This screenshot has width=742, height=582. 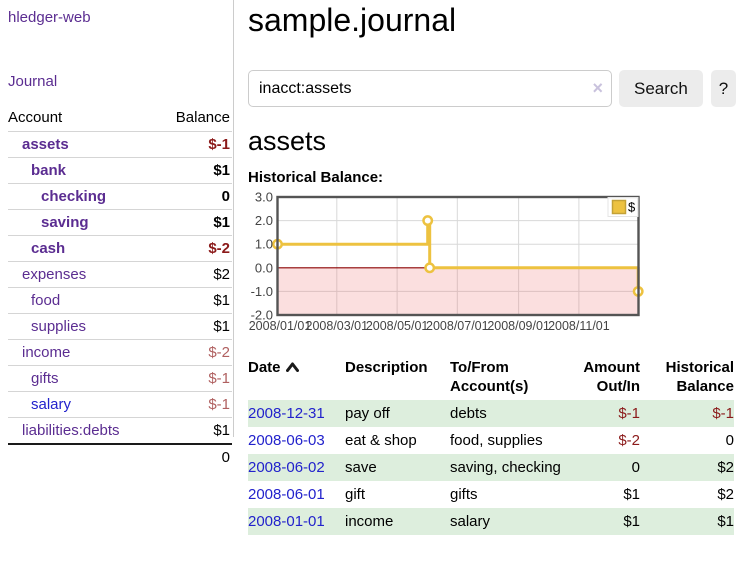 What do you see at coordinates (54, 274) in the screenshot?
I see `account-link-expenses: expenses` at bounding box center [54, 274].